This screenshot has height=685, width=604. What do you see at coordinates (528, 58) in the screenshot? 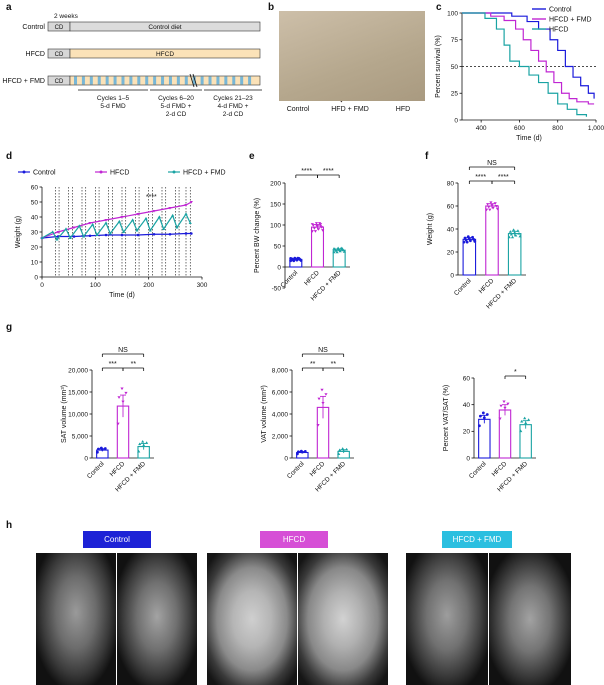
I see `survival-line-hfcd-fmd` at bounding box center [528, 58].